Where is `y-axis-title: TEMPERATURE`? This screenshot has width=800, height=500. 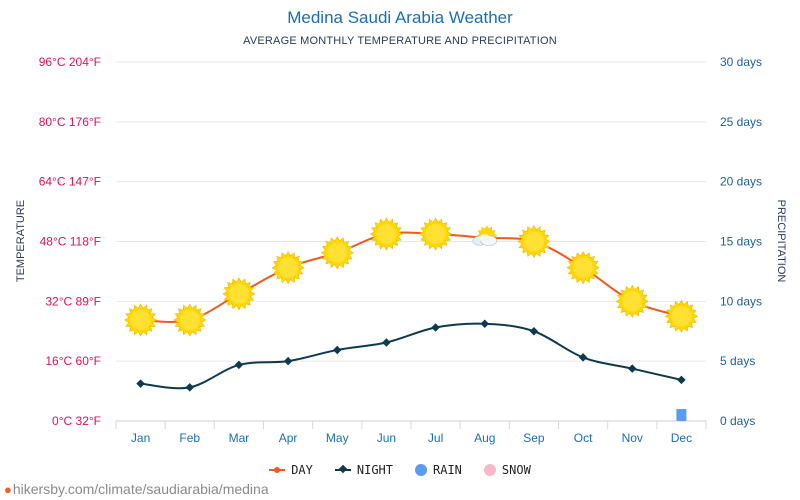 y-axis-title: TEMPERATURE is located at coordinates (21, 241).